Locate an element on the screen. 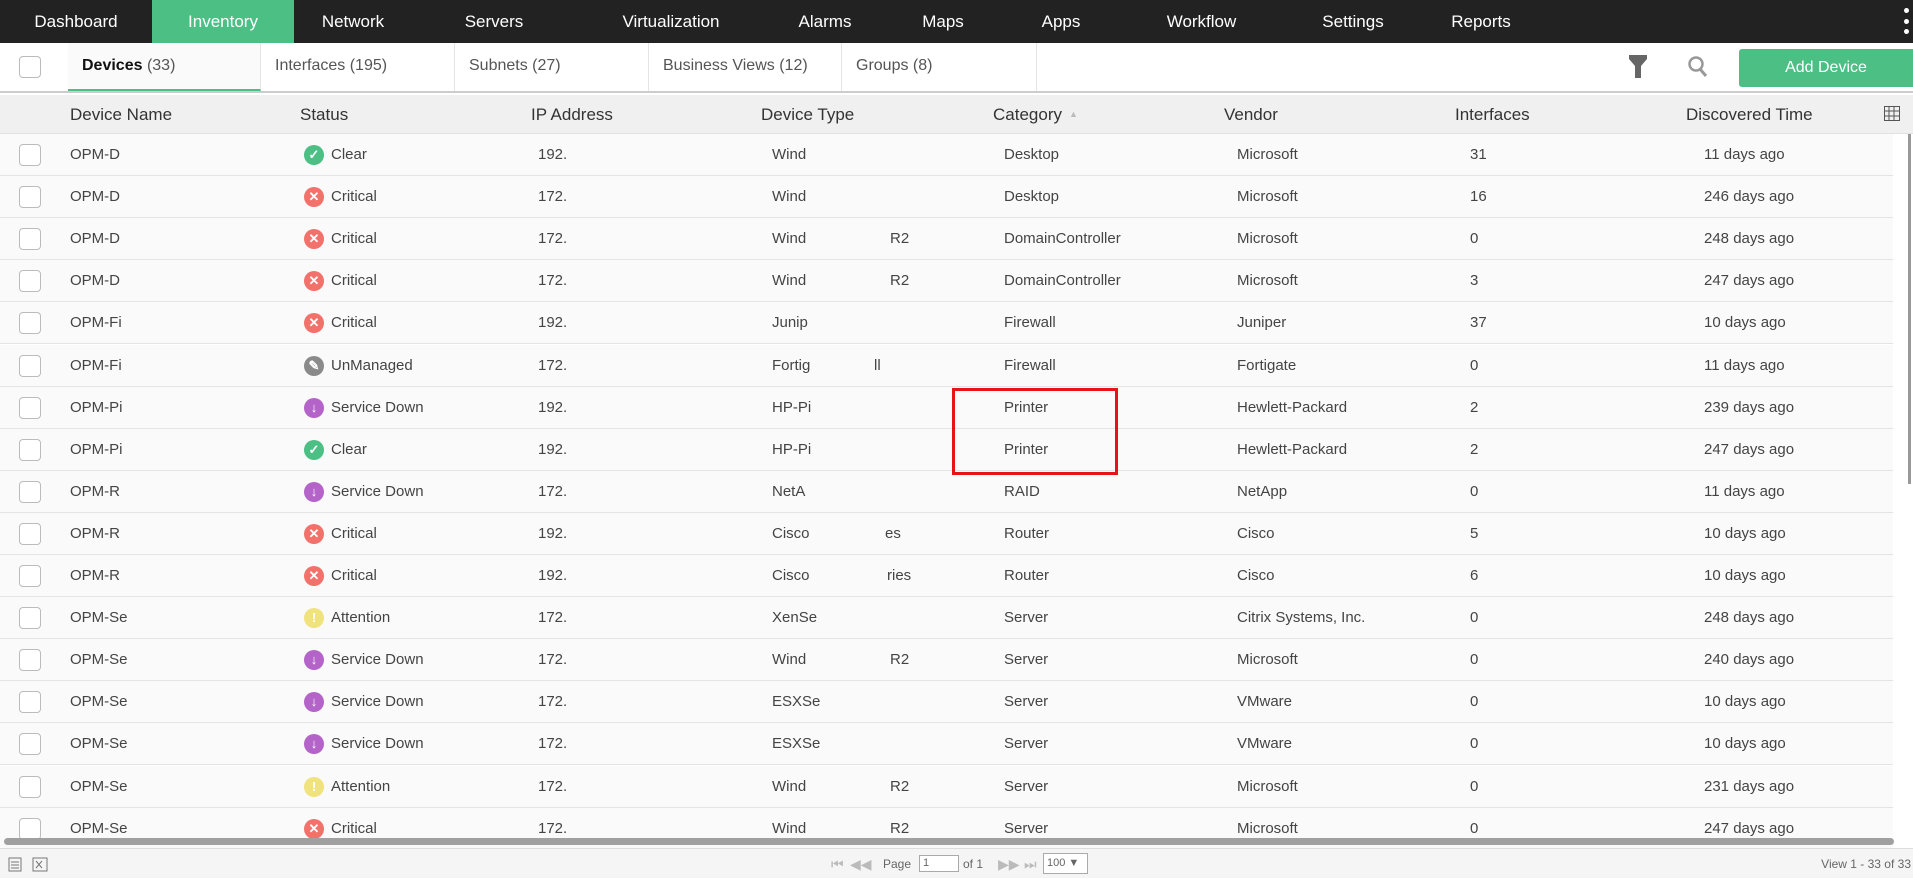 The image size is (1913, 879). export-excel-icon is located at coordinates (40, 864).